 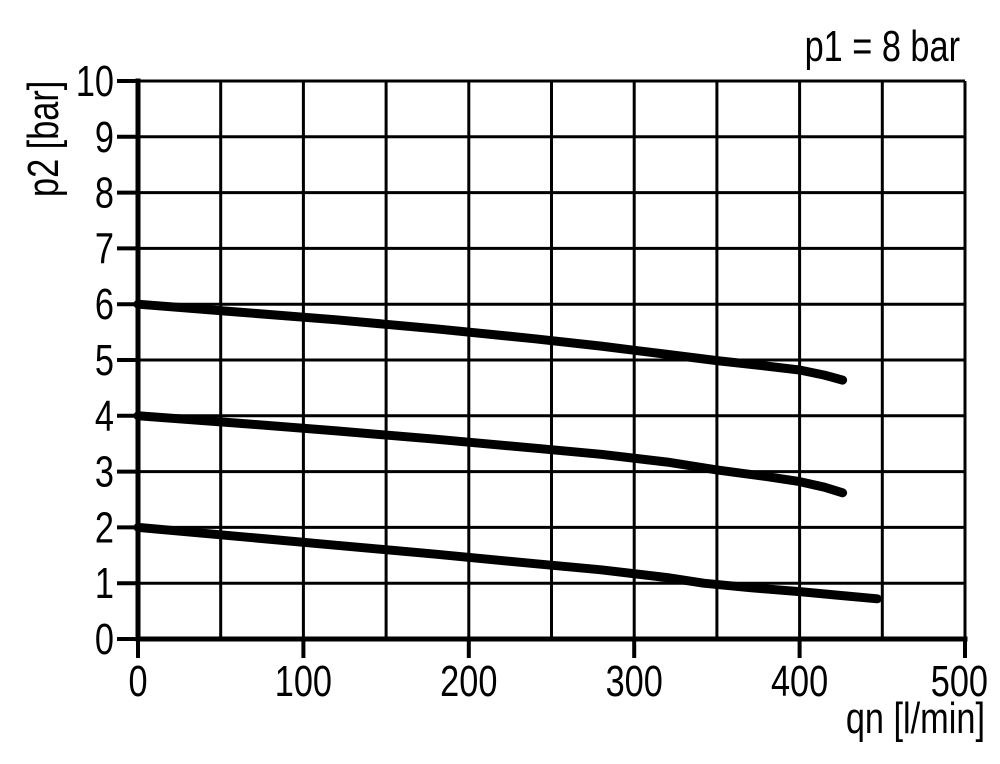 I want to click on y-tick-label: 8, so click(x=104, y=193).